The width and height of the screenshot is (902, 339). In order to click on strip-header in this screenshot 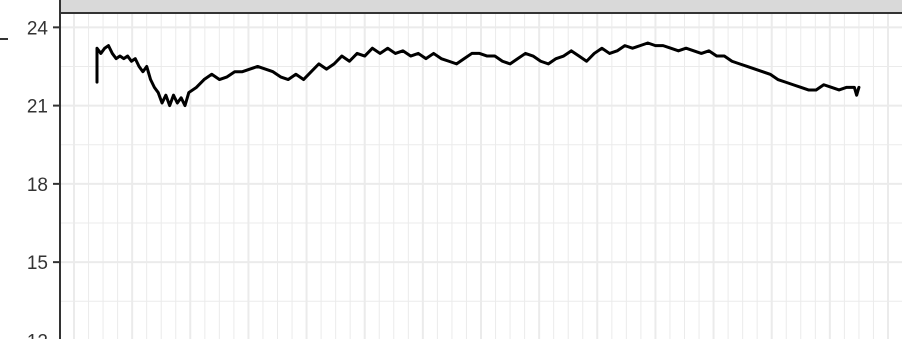, I will do `click(480, 7)`.